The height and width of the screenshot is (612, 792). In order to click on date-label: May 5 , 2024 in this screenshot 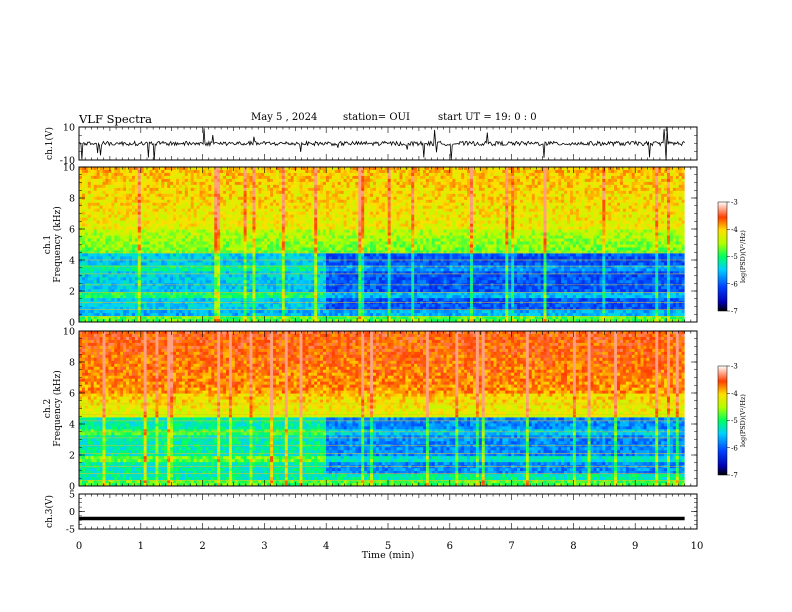, I will do `click(284, 117)`.